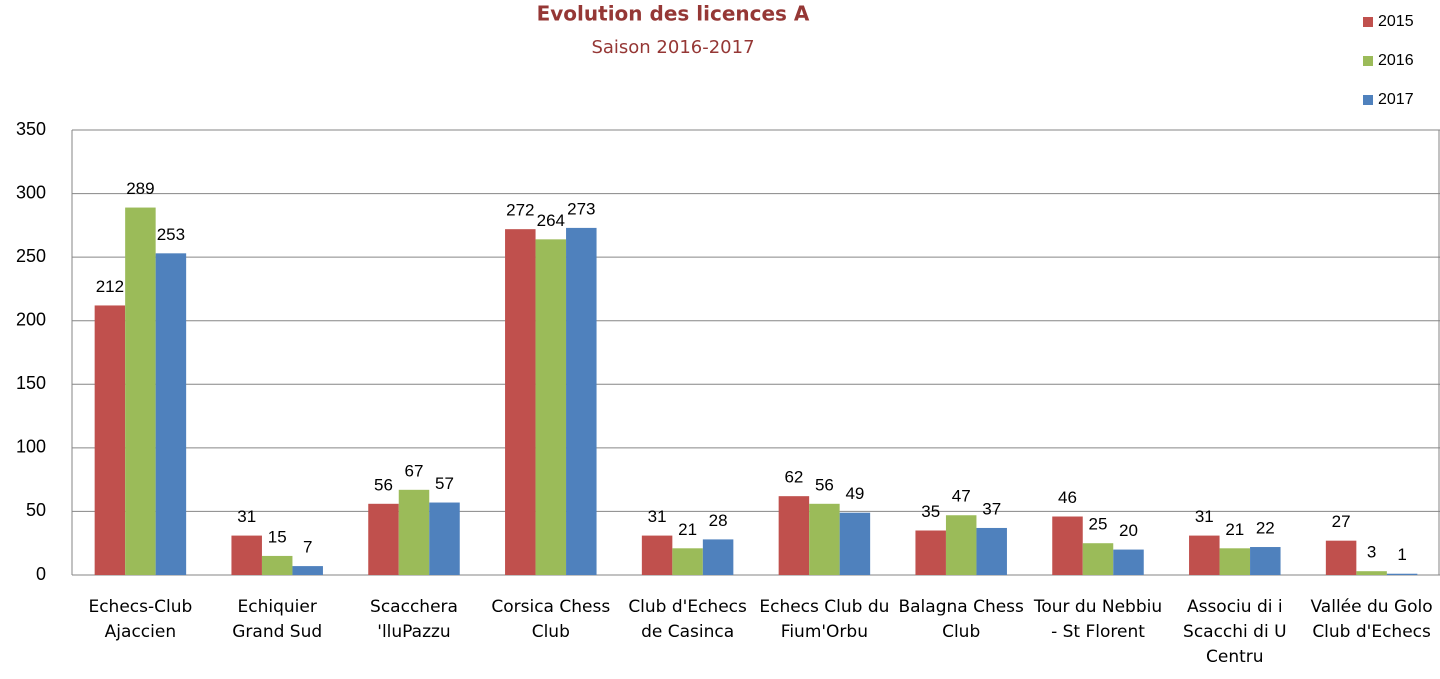  What do you see at coordinates (1235, 632) in the screenshot?
I see `x-tick-label: Associu di i Scacchi di U Centru` at bounding box center [1235, 632].